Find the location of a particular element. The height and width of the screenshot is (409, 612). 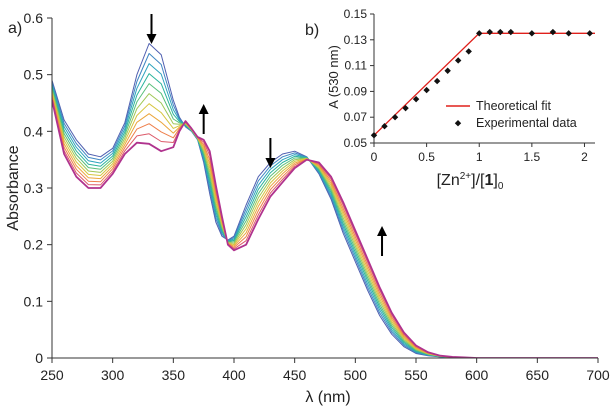

main-y-tick-label: 0.3 is located at coordinates (34, 188).